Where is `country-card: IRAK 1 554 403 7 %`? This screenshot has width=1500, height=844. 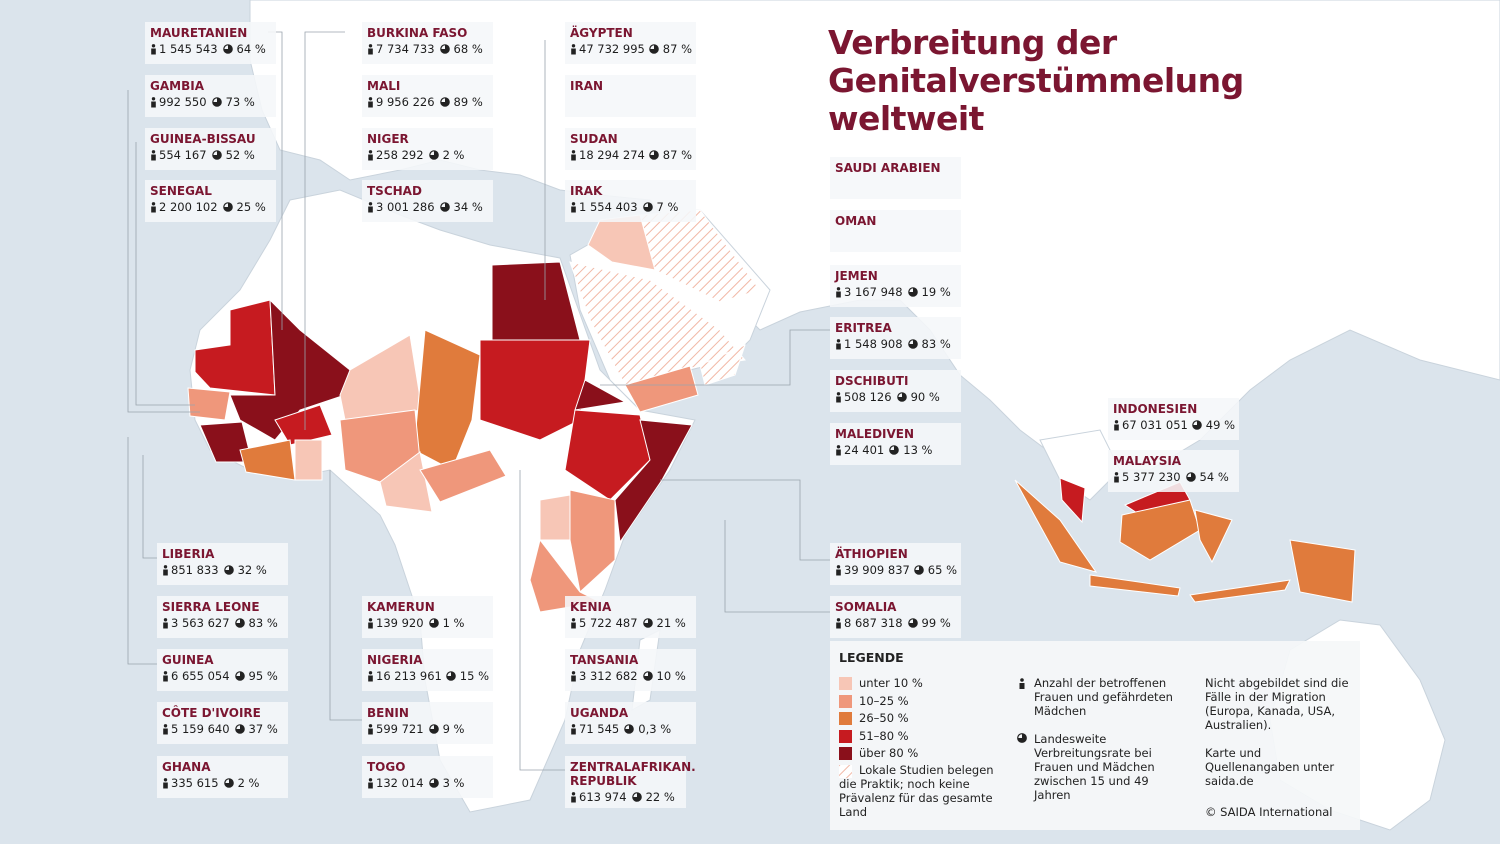 country-card: IRAK 1 554 403 7 % is located at coordinates (630, 201).